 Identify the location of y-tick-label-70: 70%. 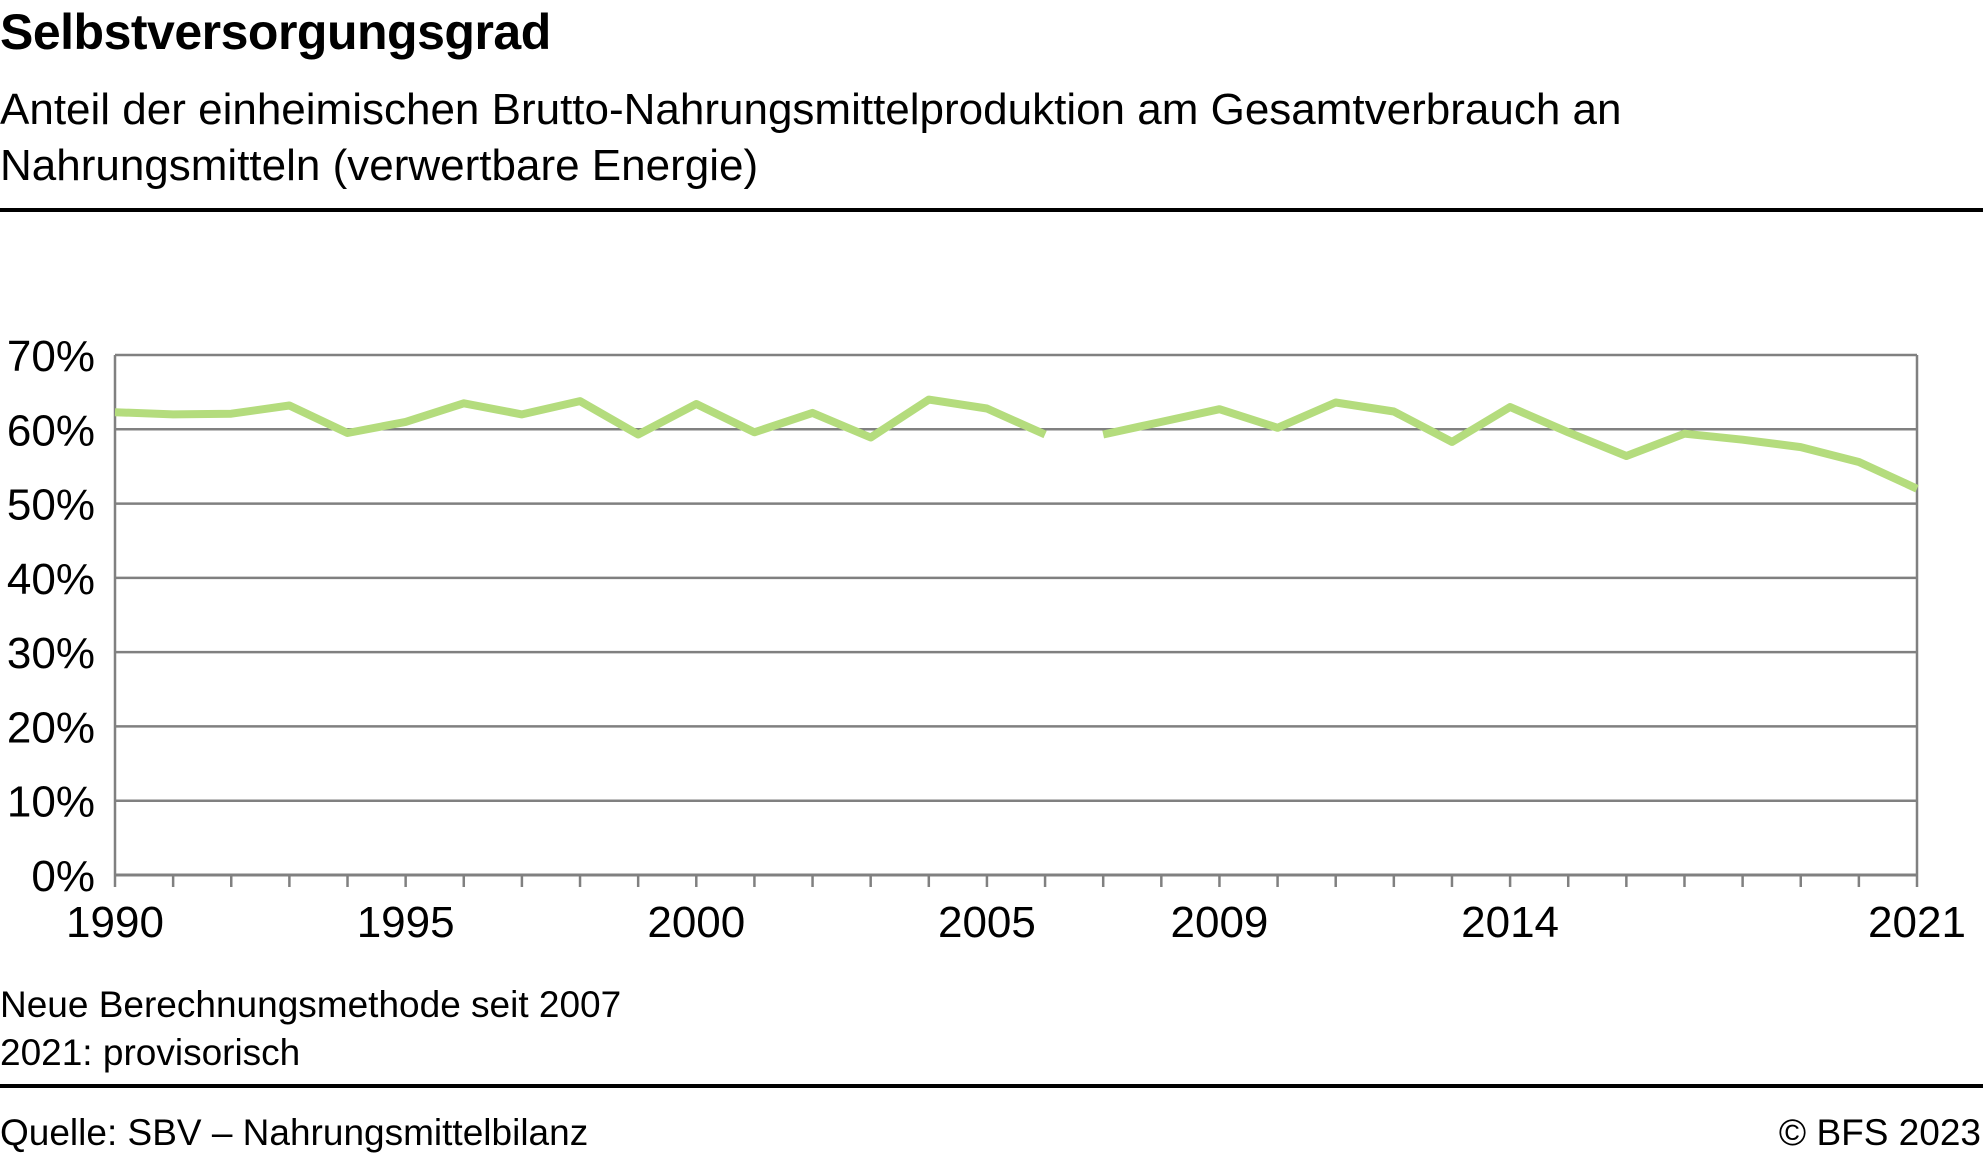
(51, 356).